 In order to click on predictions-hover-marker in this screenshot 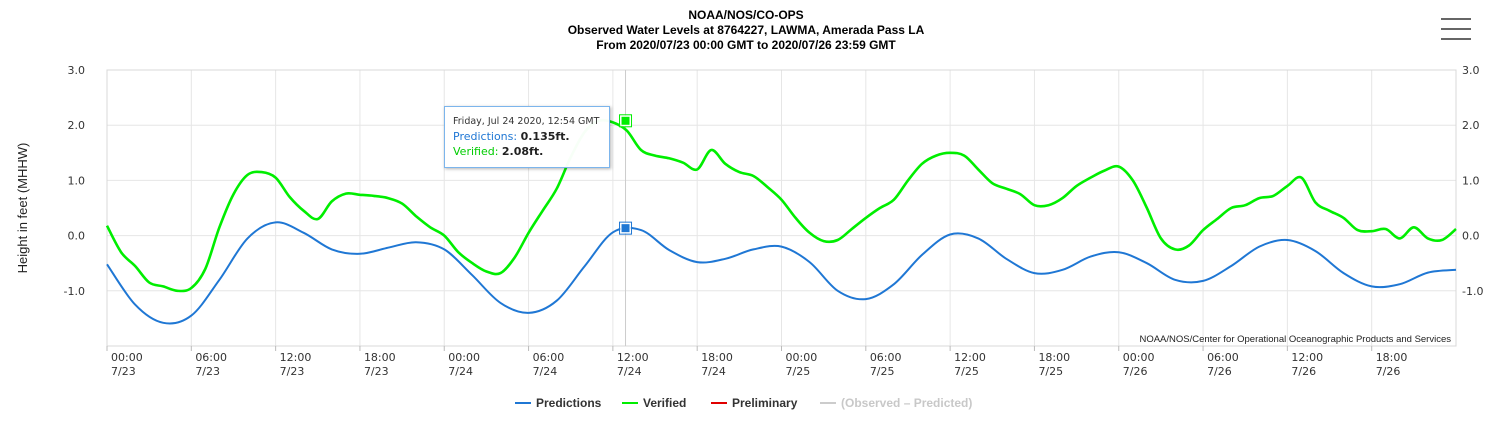, I will do `click(625, 228)`.